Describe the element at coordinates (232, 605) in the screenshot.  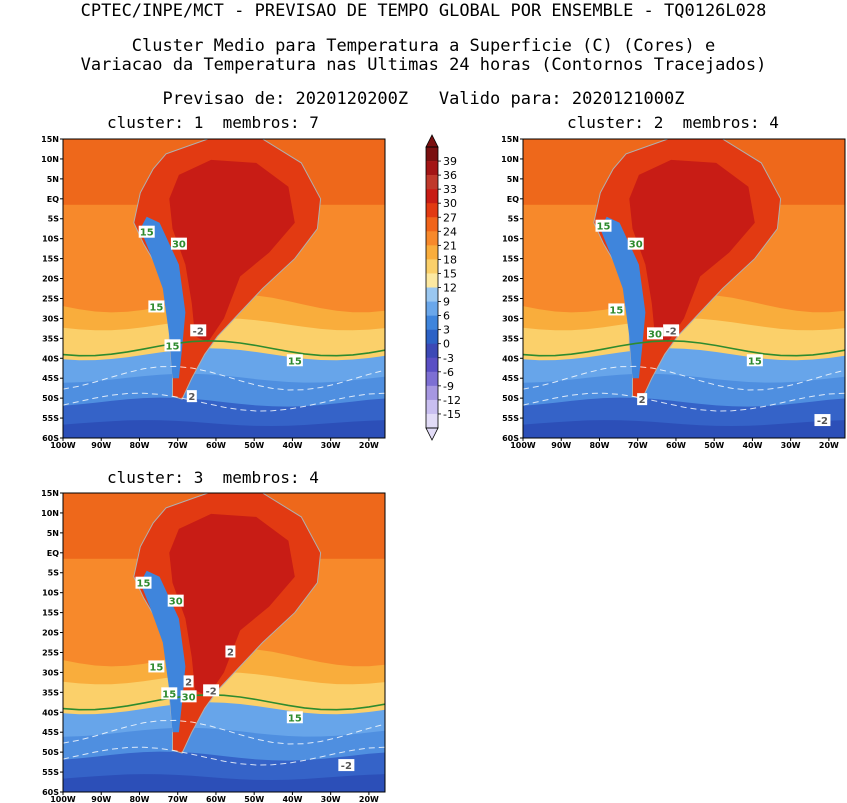
I see `hot-core` at that location.